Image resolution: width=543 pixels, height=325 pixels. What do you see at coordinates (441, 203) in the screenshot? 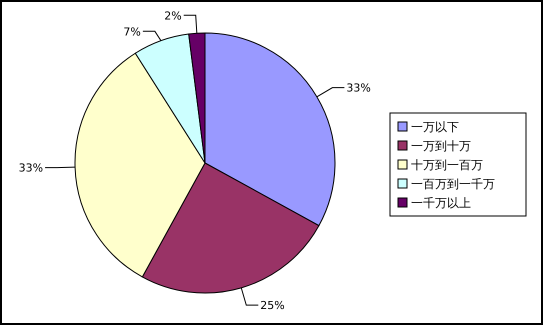
I see `legend-label: 一千万以上` at bounding box center [441, 203].